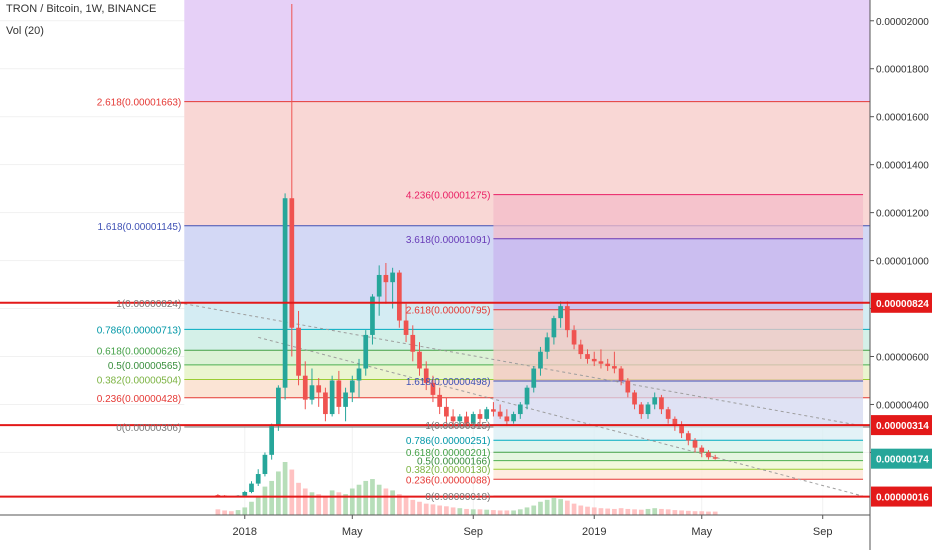  Describe the element at coordinates (139, 351) in the screenshot. I see `fib-big-level-label: 0.618(0.00000626)` at that location.